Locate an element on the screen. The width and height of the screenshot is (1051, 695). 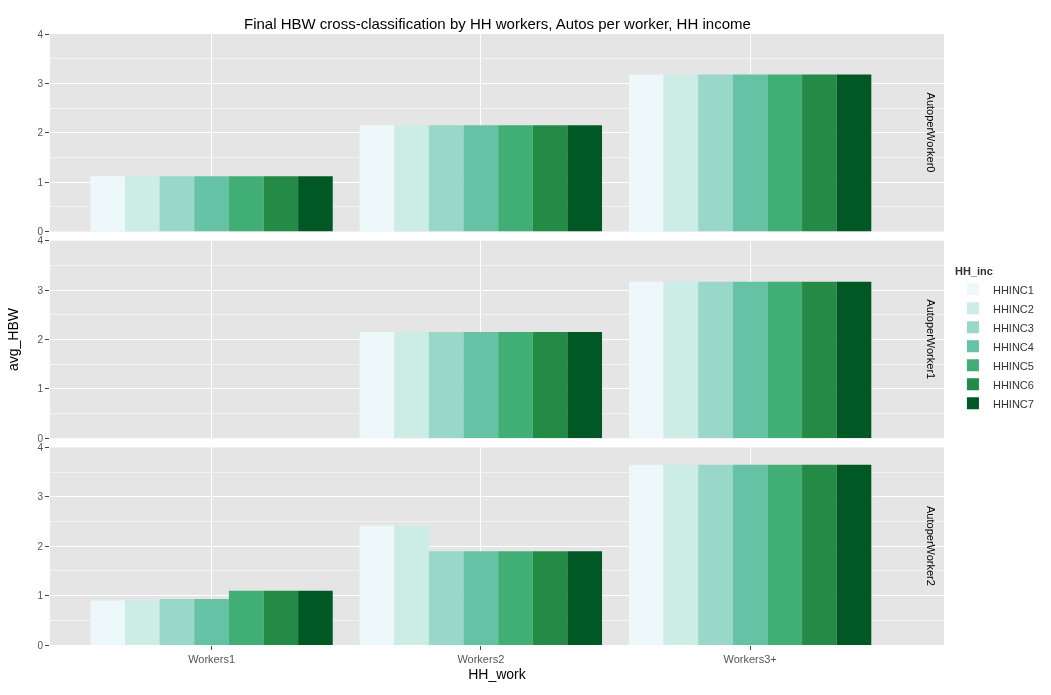
text: AutoperWorker1 is located at coordinates (930, 339).